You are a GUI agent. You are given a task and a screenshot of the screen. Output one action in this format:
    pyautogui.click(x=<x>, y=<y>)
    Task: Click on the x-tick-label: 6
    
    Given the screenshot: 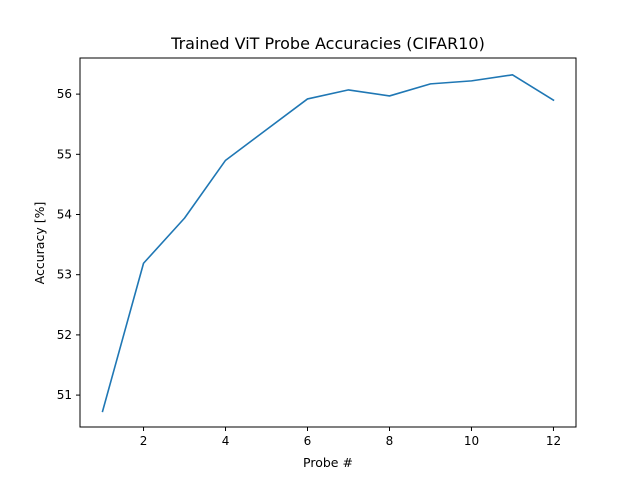 What is the action you would take?
    pyautogui.click(x=308, y=441)
    